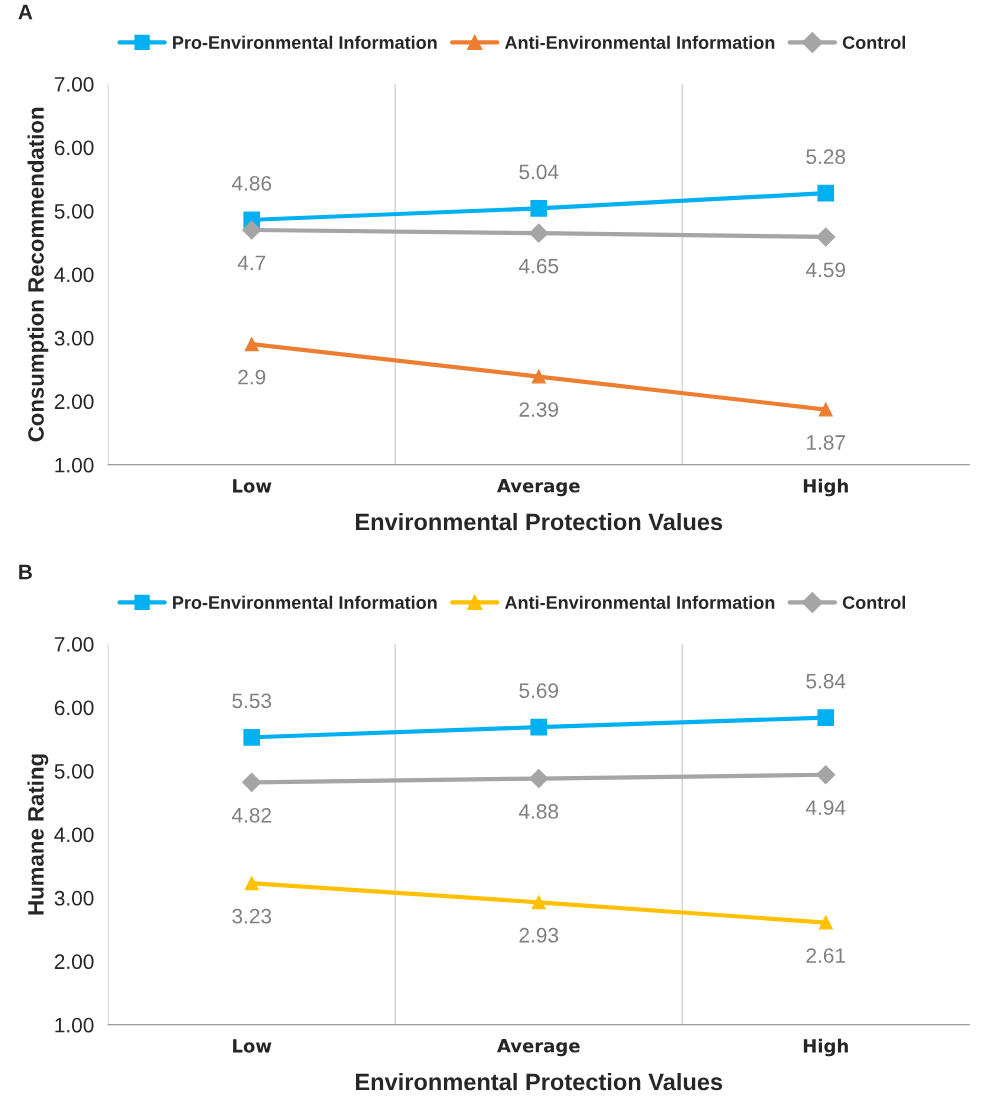 The width and height of the screenshot is (984, 1120). What do you see at coordinates (539, 172) in the screenshot?
I see `data-label: 5.04` at bounding box center [539, 172].